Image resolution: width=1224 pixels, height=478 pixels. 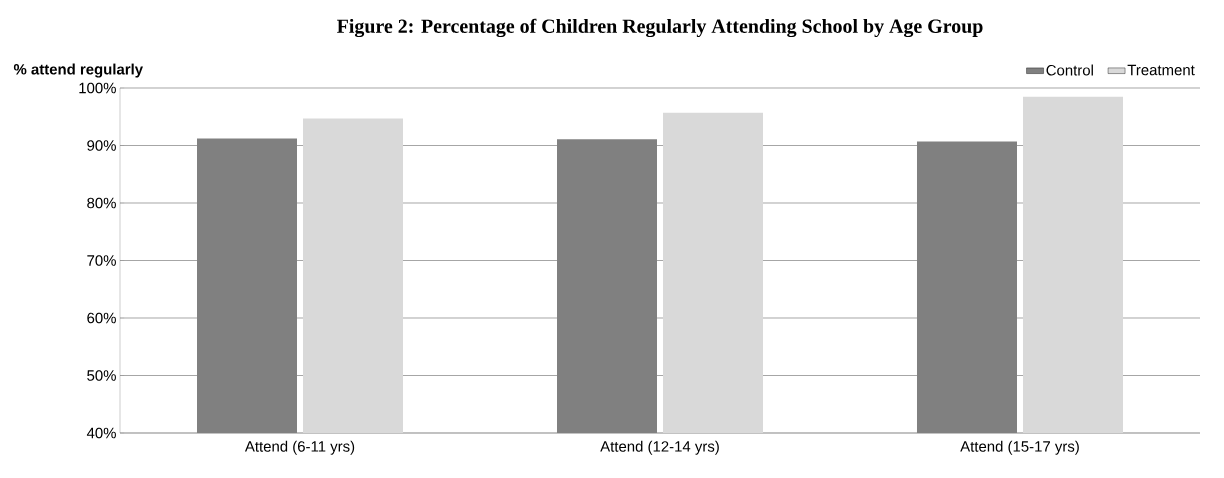 I want to click on y-tick-label: 60%, so click(x=101, y=318).